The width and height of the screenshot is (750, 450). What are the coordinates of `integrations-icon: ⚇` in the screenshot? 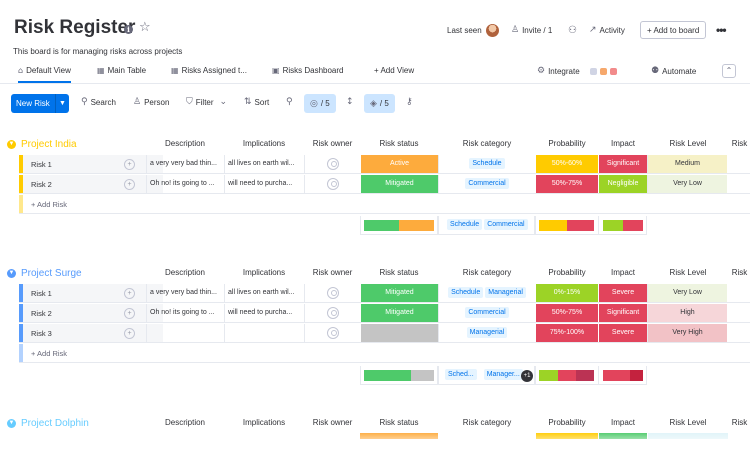 It's located at (572, 30).